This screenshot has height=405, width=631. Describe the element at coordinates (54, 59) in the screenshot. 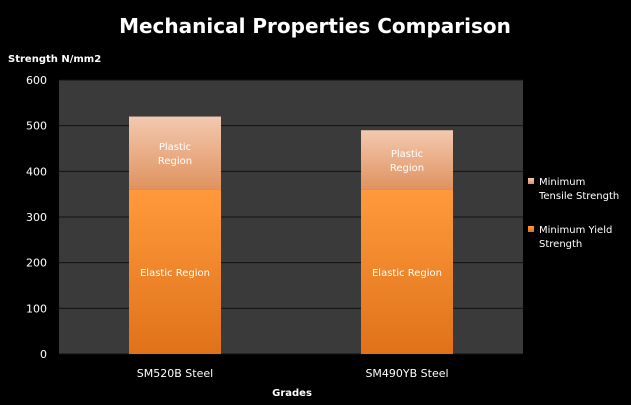

I see `y-axis-title: Strength N/mm2` at that location.